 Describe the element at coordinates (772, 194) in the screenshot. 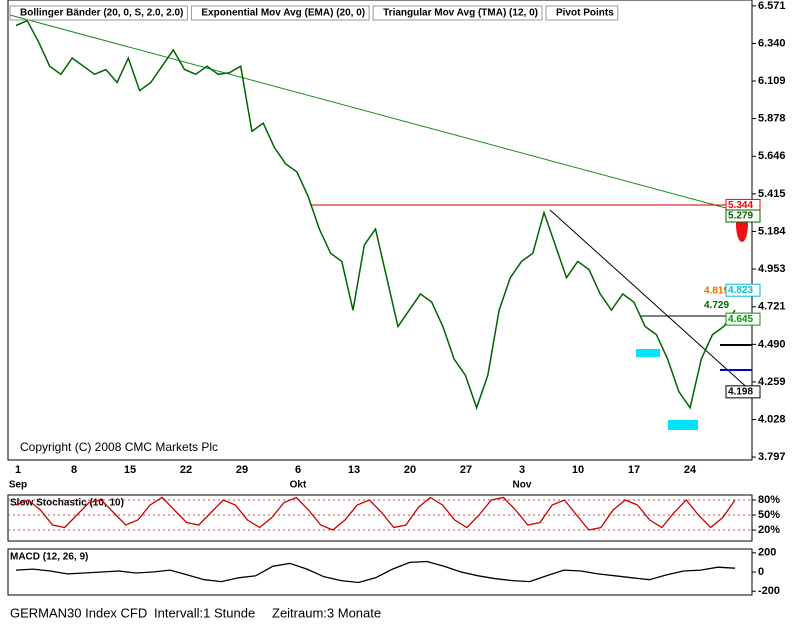

I see `y-tick-label: 5.415` at that location.